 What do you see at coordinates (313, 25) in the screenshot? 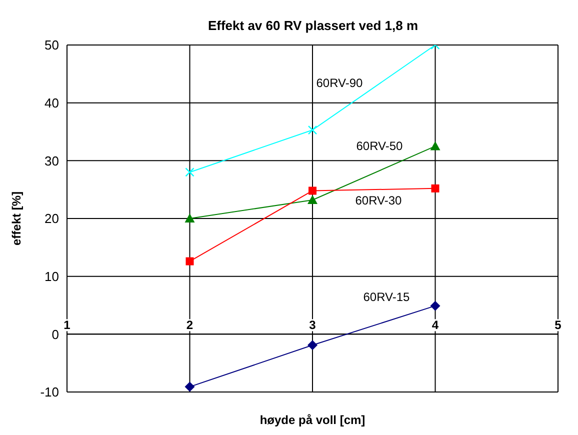
I see `chart-title: Effekt av 60 RV plassert ved 1,8 m` at bounding box center [313, 25].